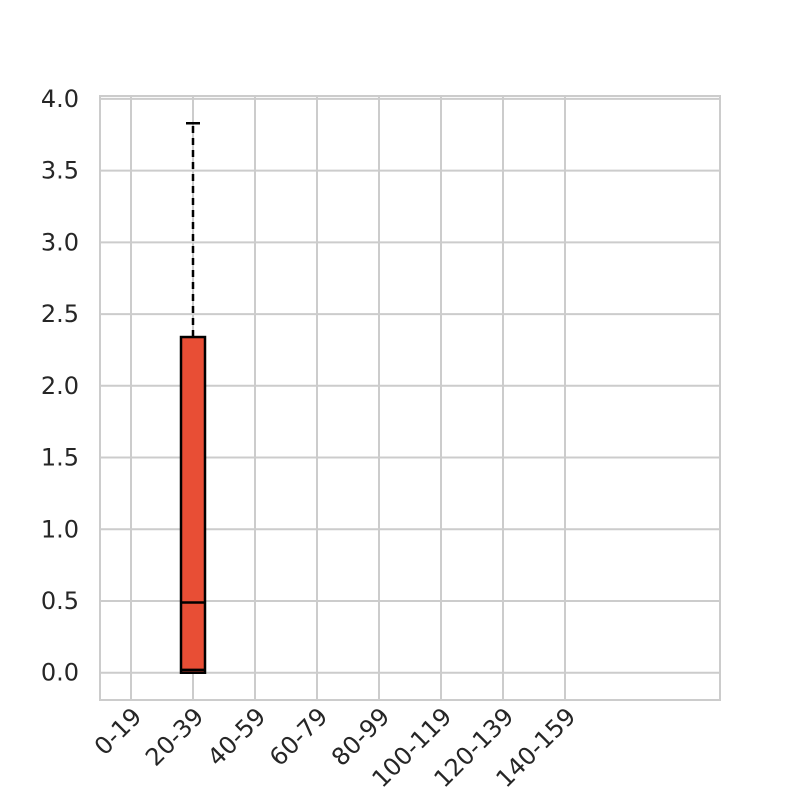 The height and width of the screenshot is (804, 800). What do you see at coordinates (236, 736) in the screenshot?
I see `x-tick-label: 40-59` at bounding box center [236, 736].